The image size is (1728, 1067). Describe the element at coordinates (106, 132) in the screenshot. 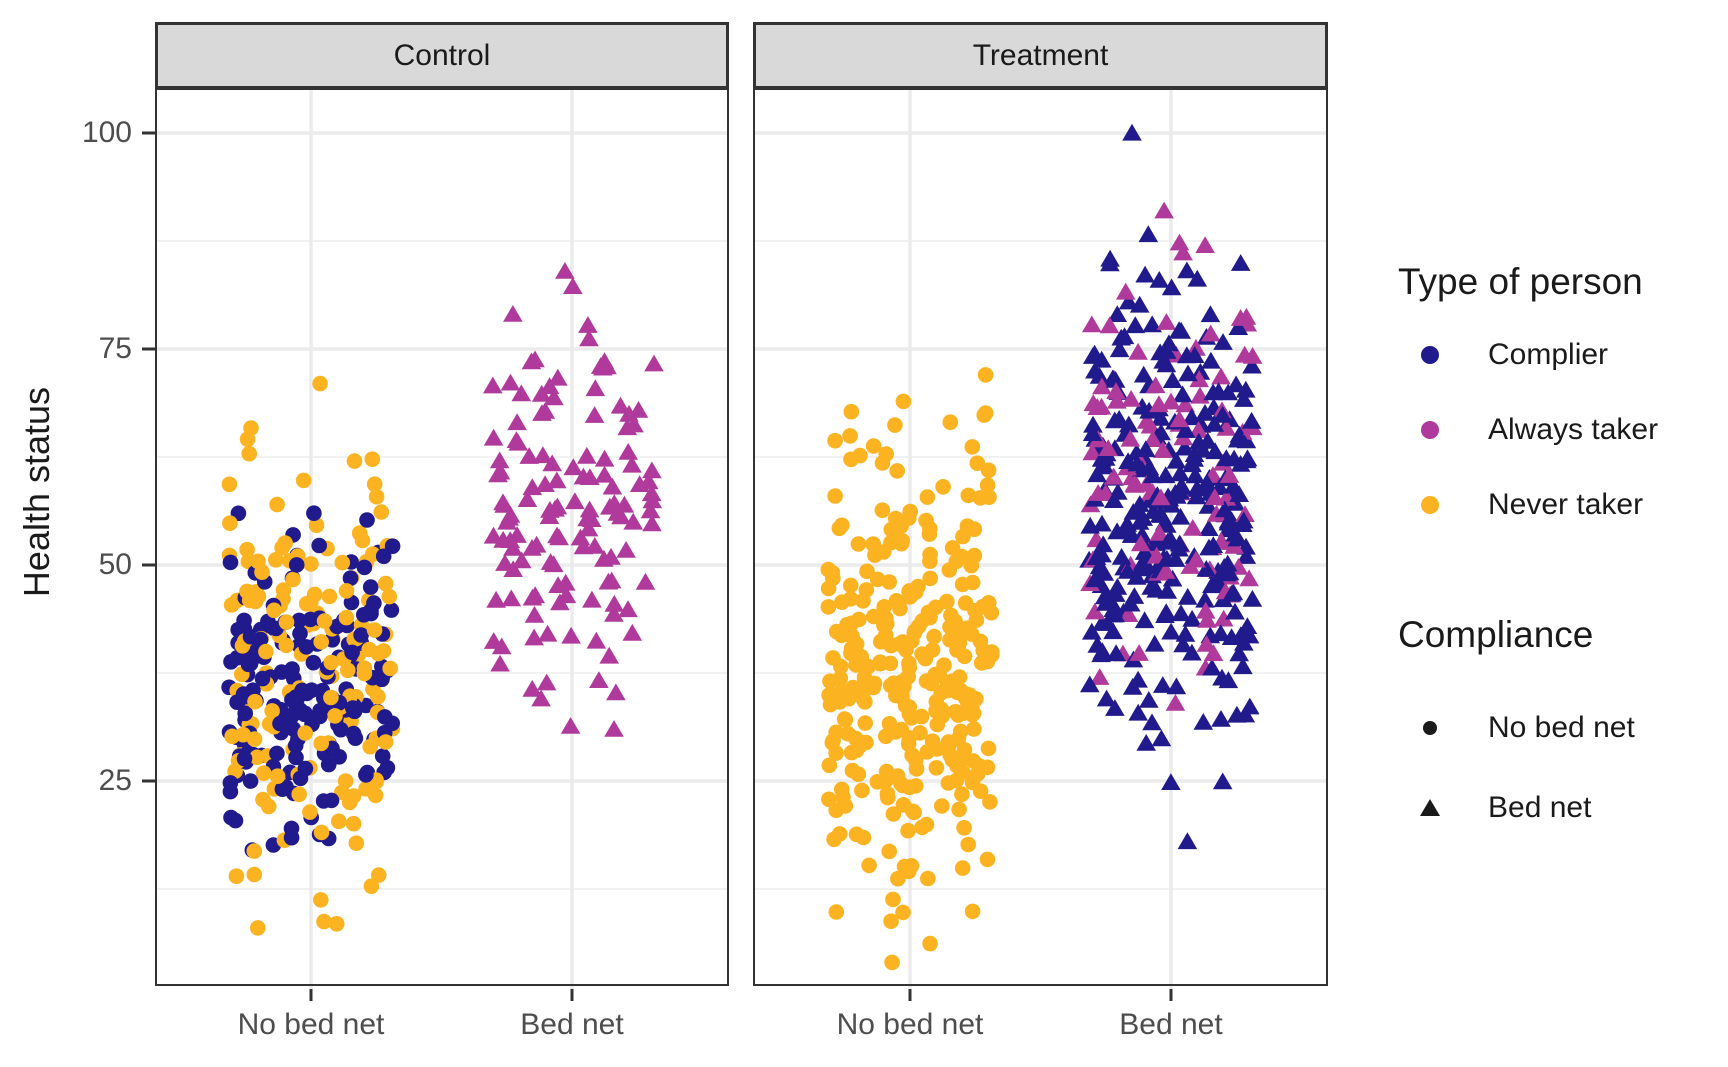

I see `y-tick-label-100: 100` at that location.